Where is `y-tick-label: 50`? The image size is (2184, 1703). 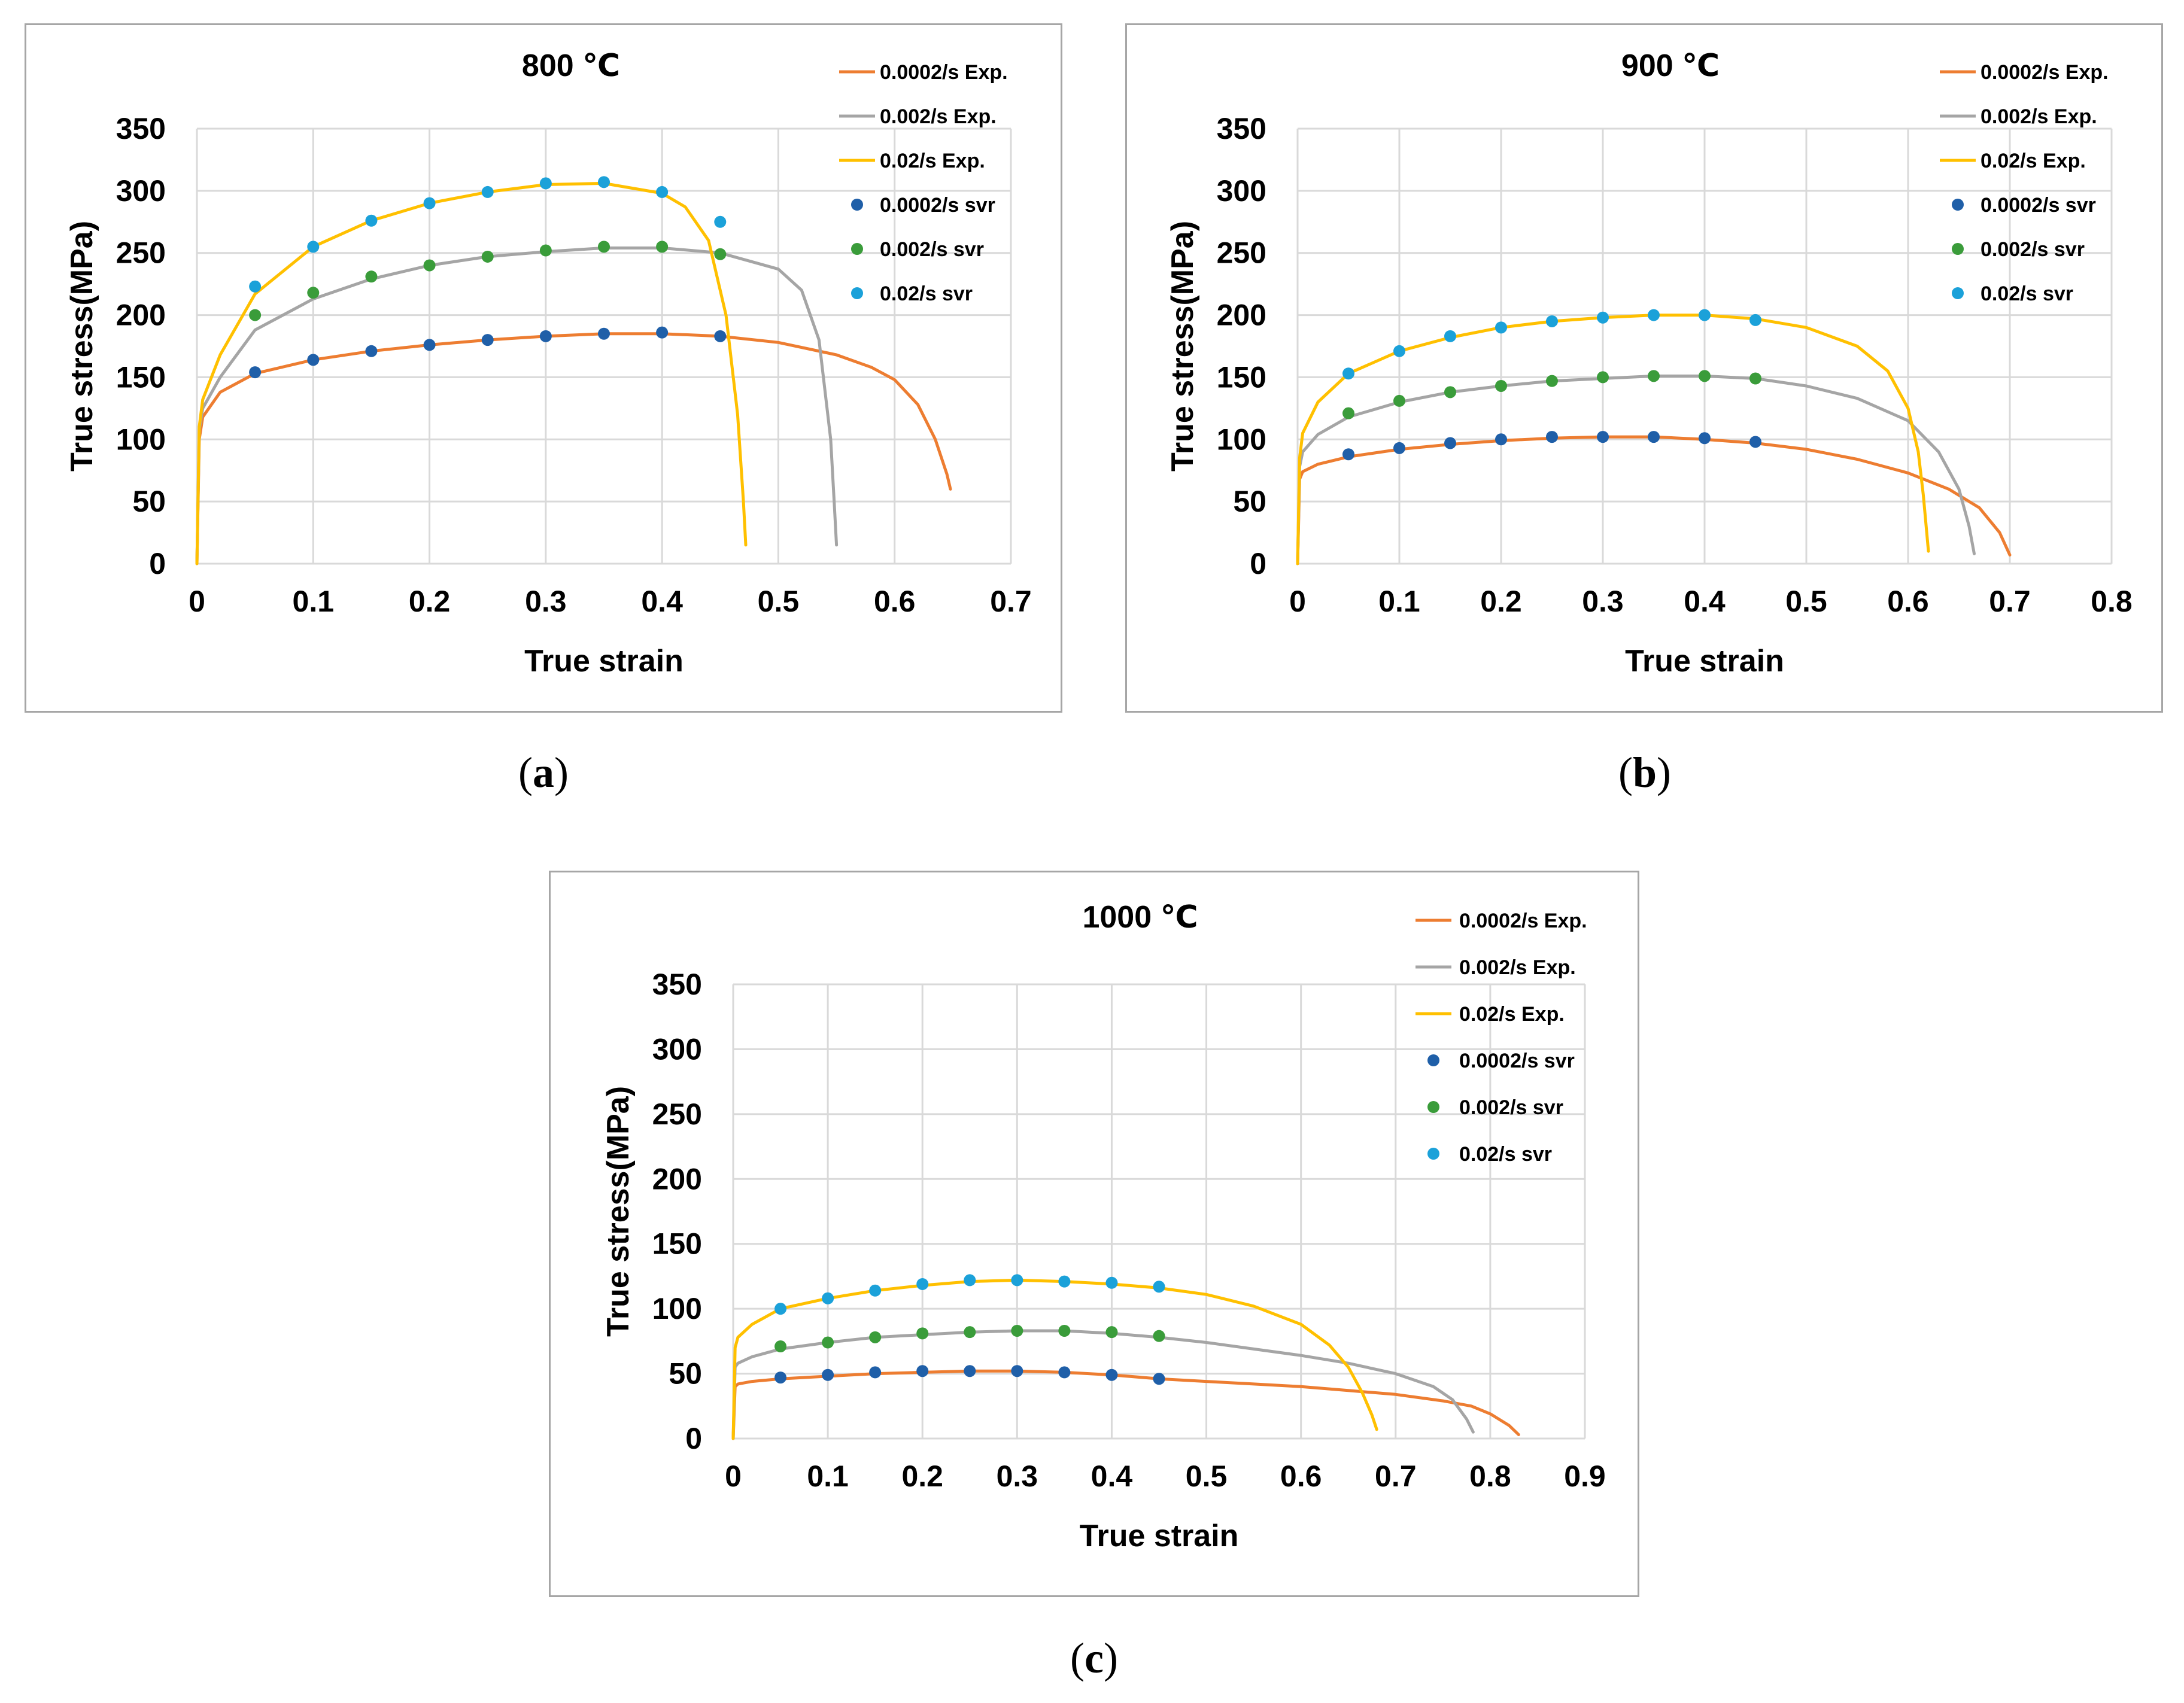 y-tick-label: 50 is located at coordinates (1249, 501).